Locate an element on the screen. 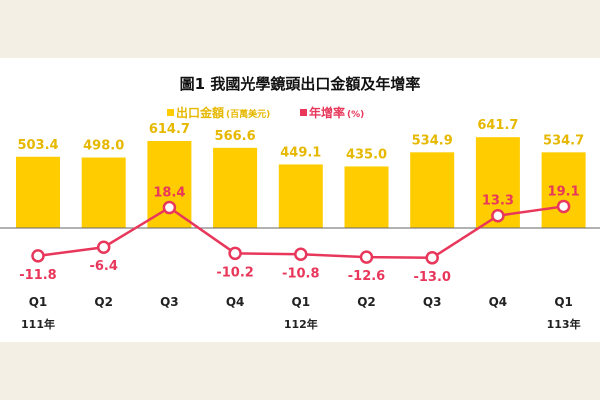  category-label-4: Q1 is located at coordinates (301, 302).